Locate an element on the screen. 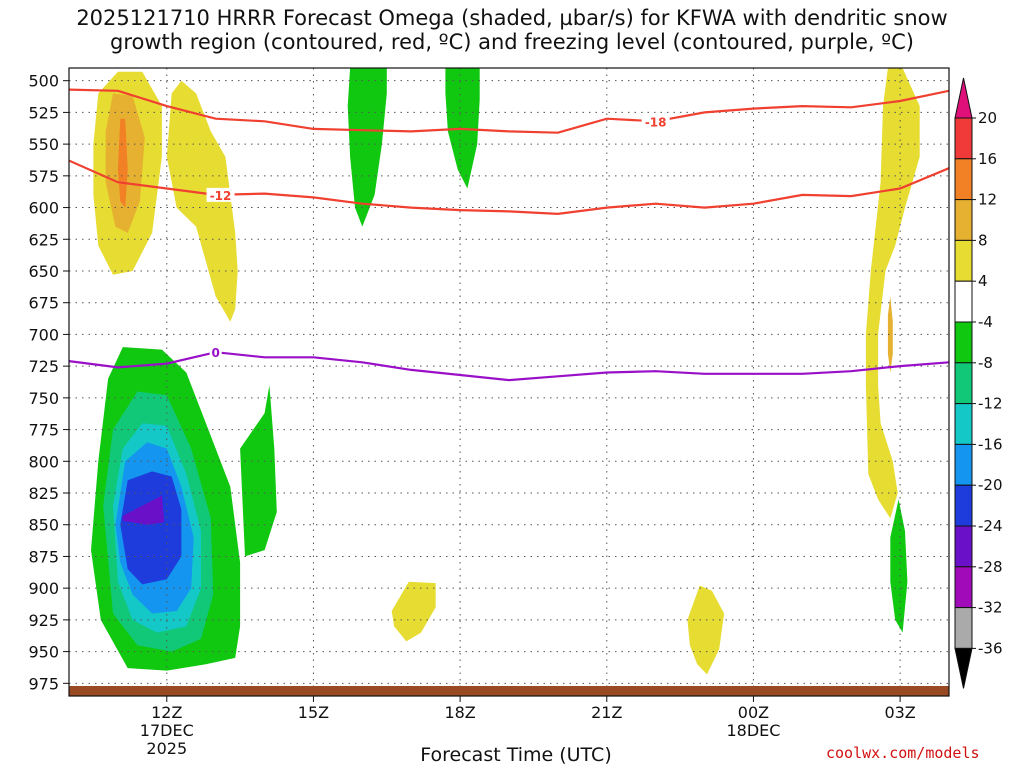  y-tick-label-925: 925 is located at coordinates (43, 620).